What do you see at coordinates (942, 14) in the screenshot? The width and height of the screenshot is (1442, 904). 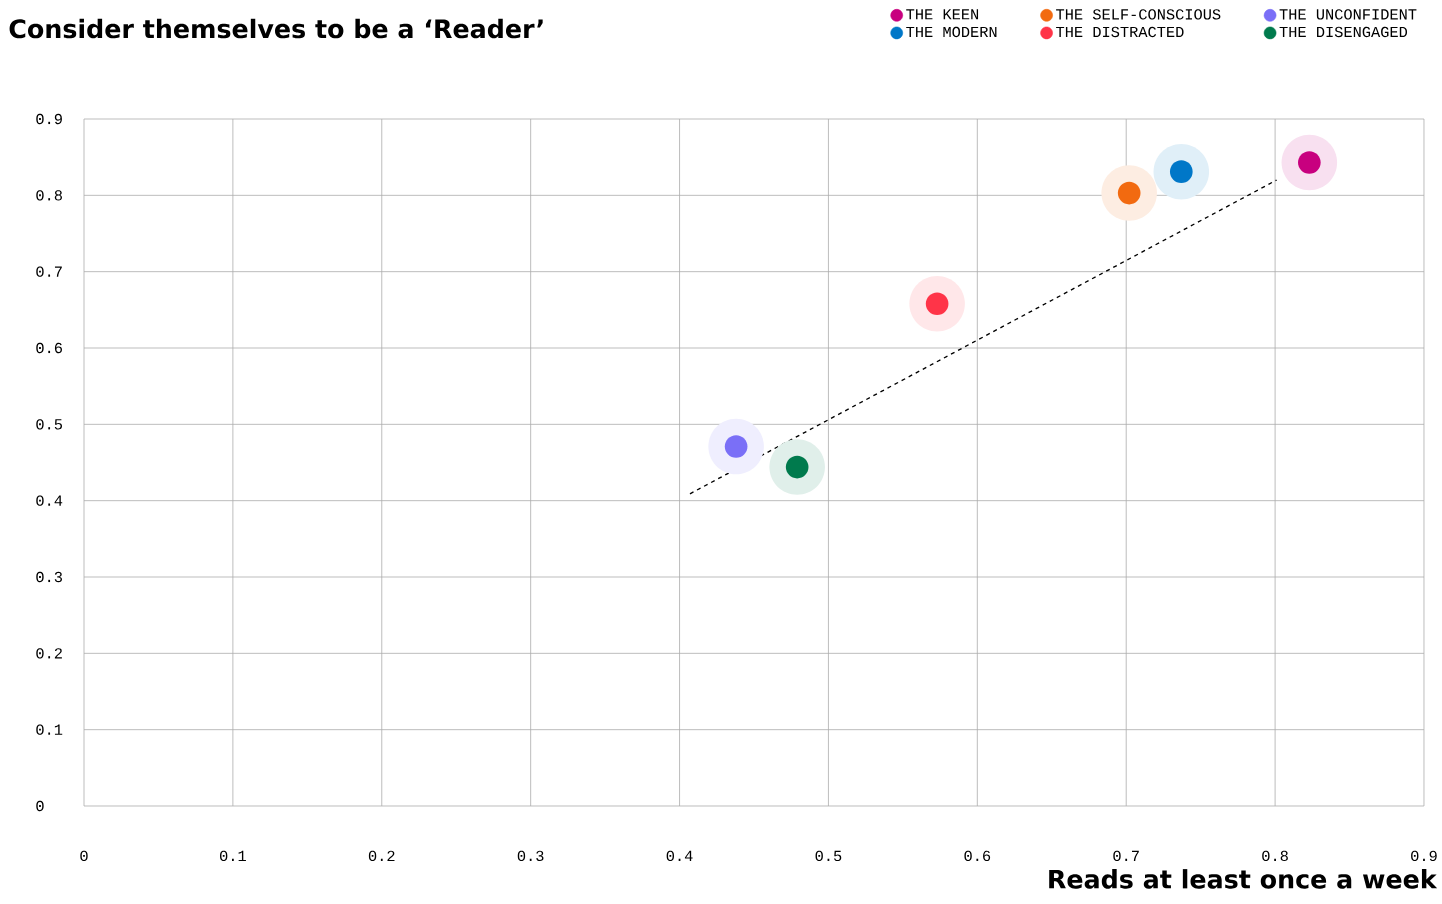 I see `legend-label: THE KEEN` at bounding box center [942, 14].